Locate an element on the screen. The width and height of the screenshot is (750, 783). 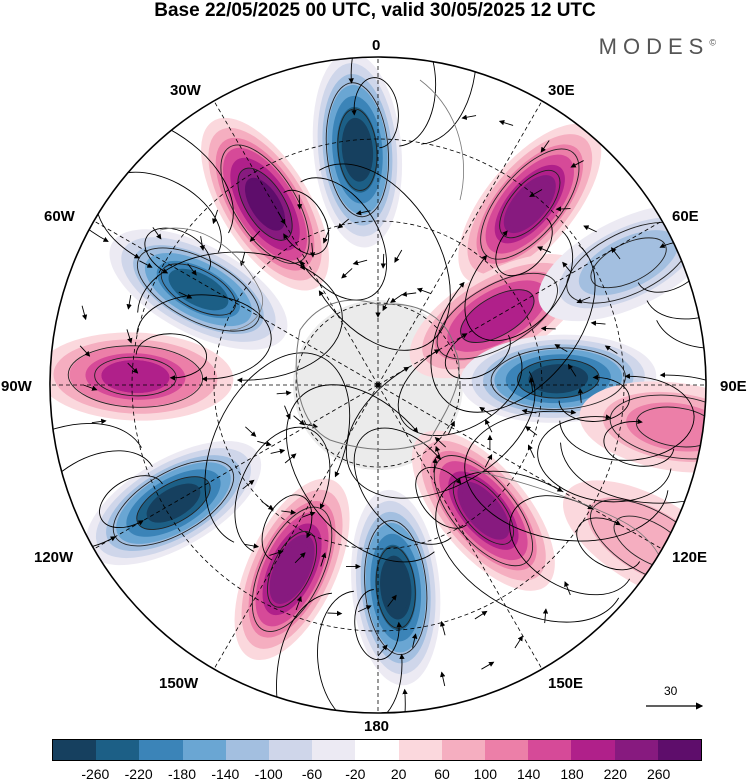
colorbar is located at coordinates (377, 750).